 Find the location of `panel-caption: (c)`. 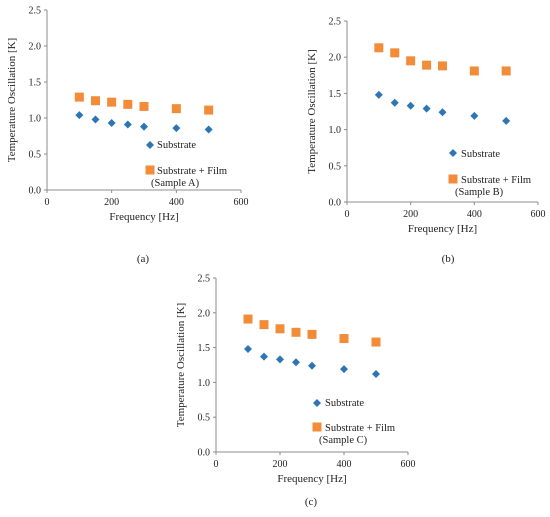

panel-caption: (c) is located at coordinates (311, 502).